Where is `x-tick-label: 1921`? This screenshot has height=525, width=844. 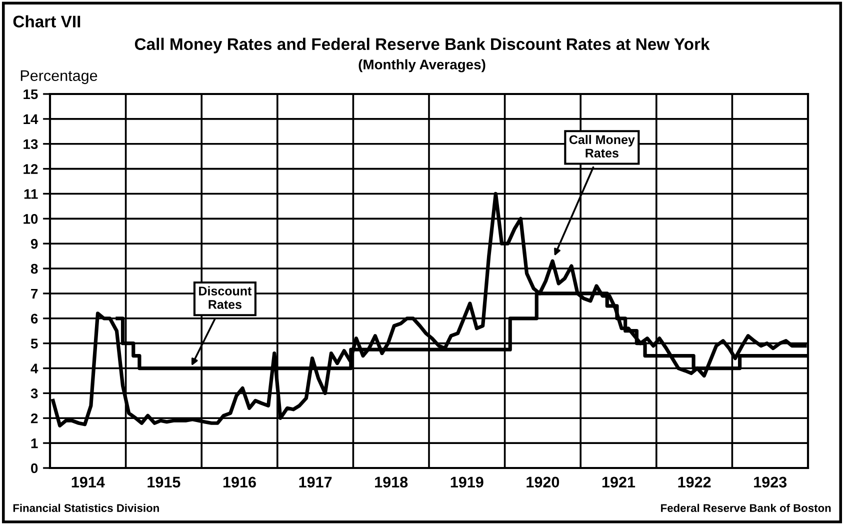 x-tick-label: 1921 is located at coordinates (619, 482).